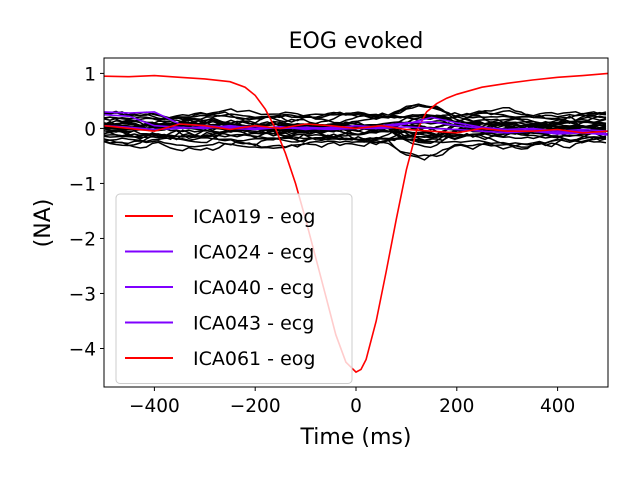 The image size is (640, 480). What do you see at coordinates (82, 239) in the screenshot?
I see `y-tick-label: −2` at bounding box center [82, 239].